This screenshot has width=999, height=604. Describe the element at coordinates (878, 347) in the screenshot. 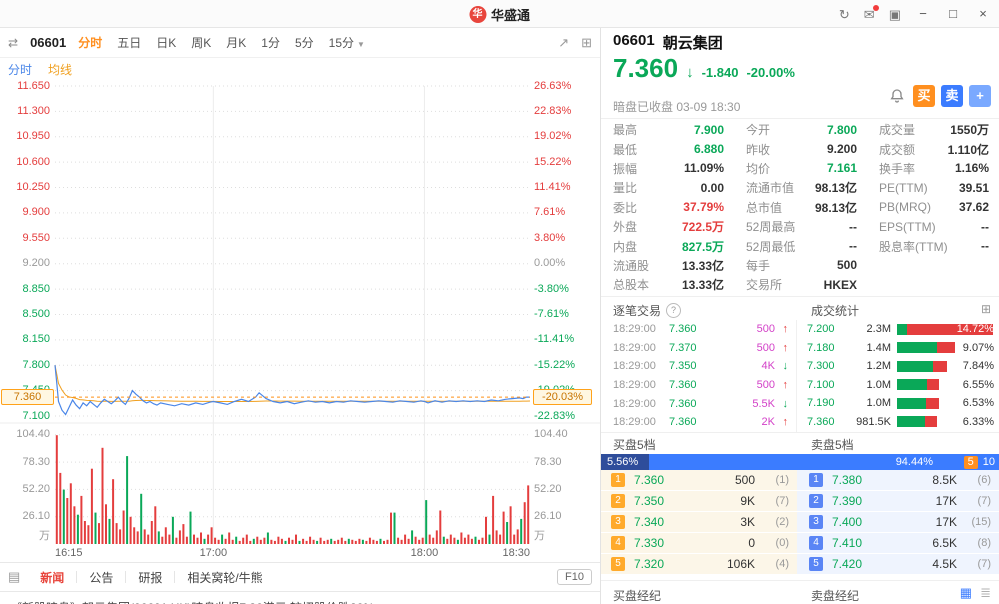

I see `dist-volume: 1.4M` at that location.